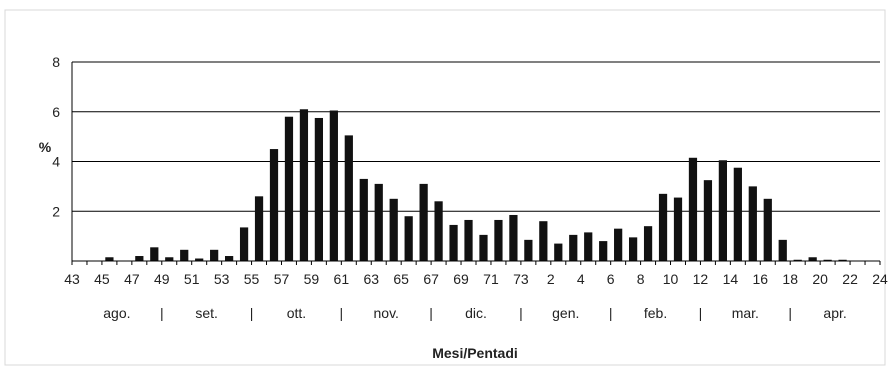  I want to click on x-tick-label: 53, so click(222, 279).